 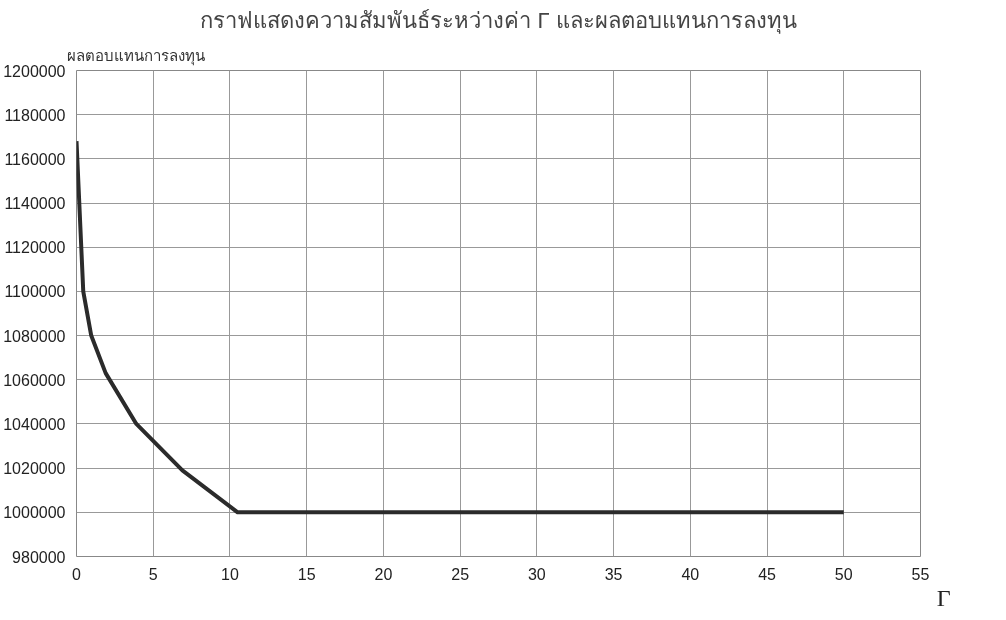 I want to click on y-tick-label: 1040000, so click(x=34, y=424).